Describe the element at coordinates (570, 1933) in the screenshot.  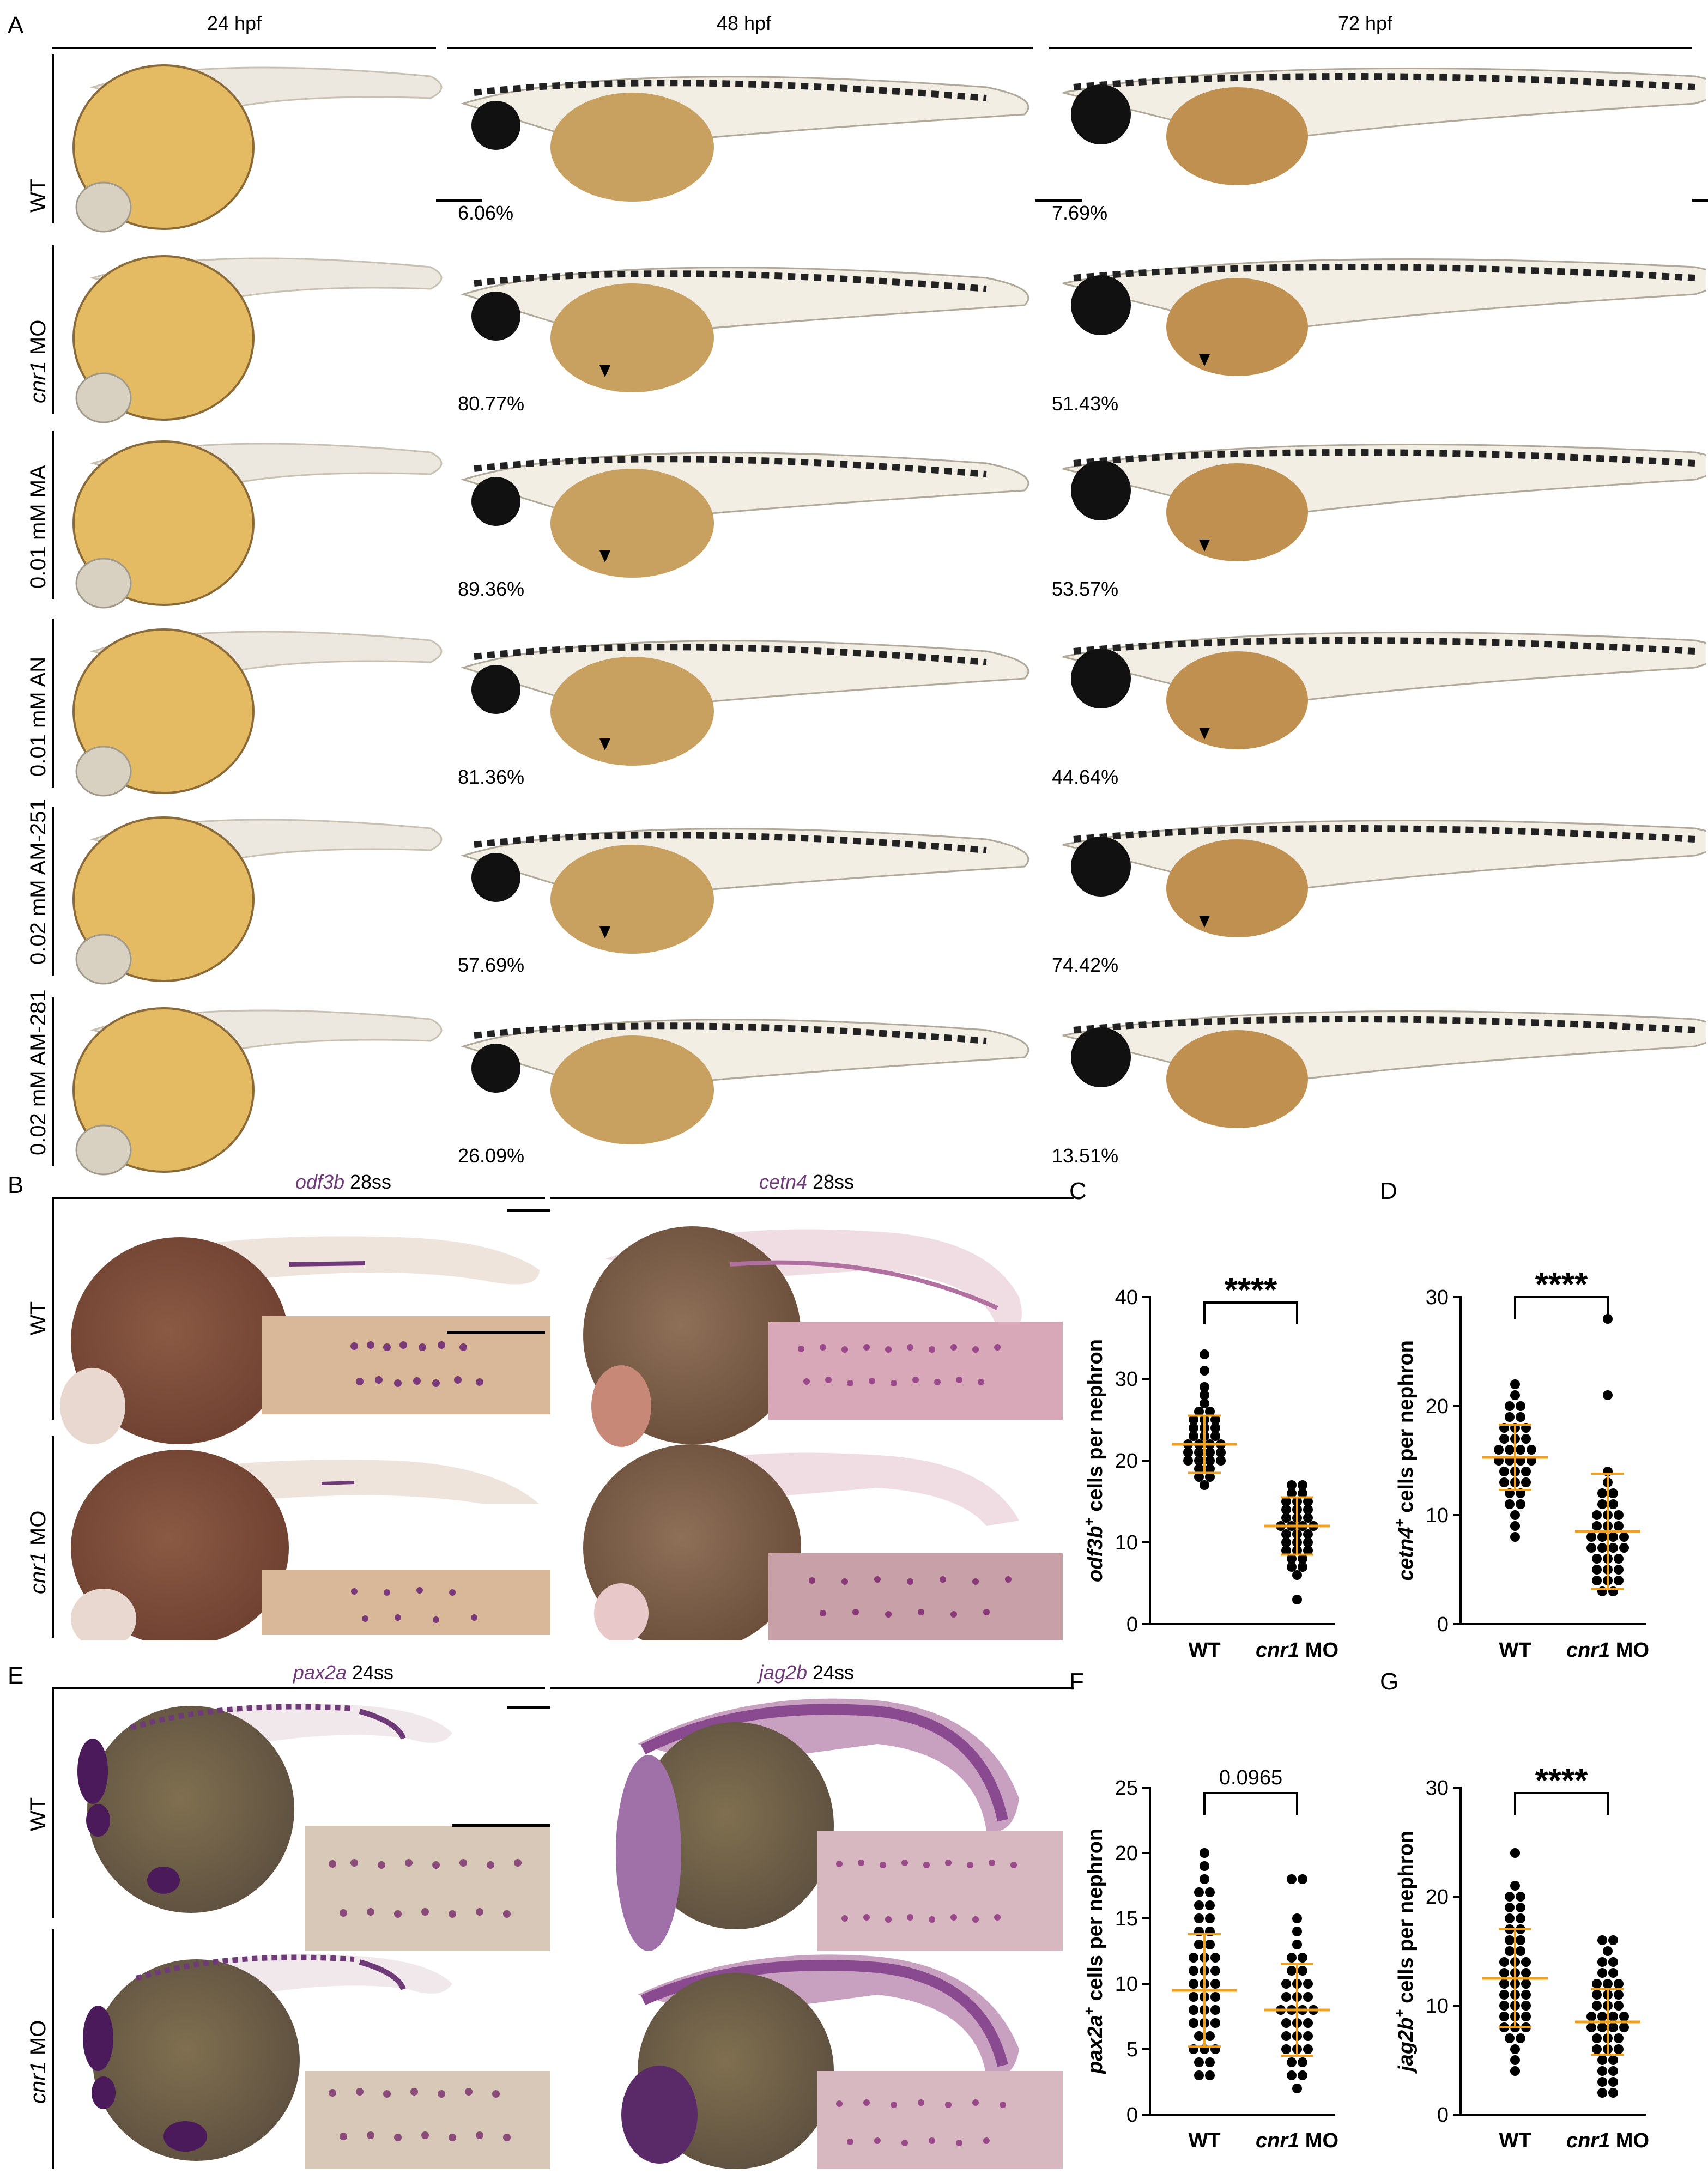
I see `panel-e-ish-images` at that location.